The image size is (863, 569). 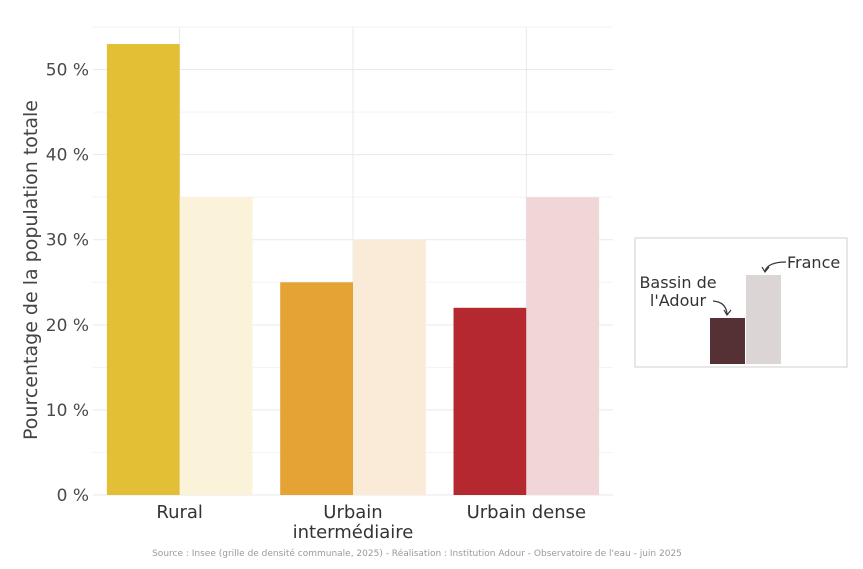 I want to click on y-tick-label: 20 %, so click(x=67, y=326).